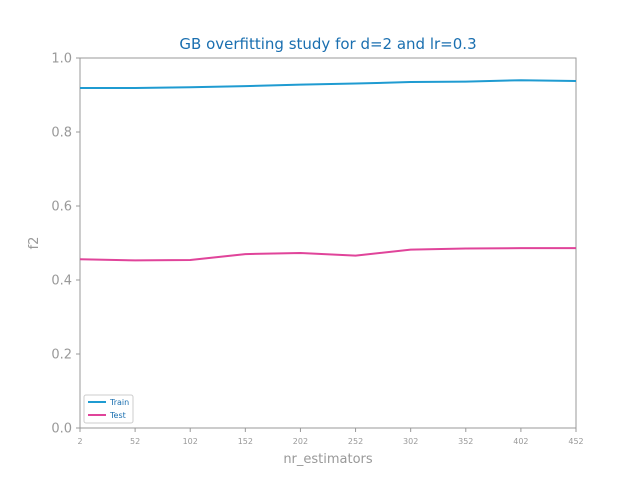  What do you see at coordinates (327, 44) in the screenshot?
I see `chart-title: GB overfitting study for d=2 and lr=0.3` at bounding box center [327, 44].